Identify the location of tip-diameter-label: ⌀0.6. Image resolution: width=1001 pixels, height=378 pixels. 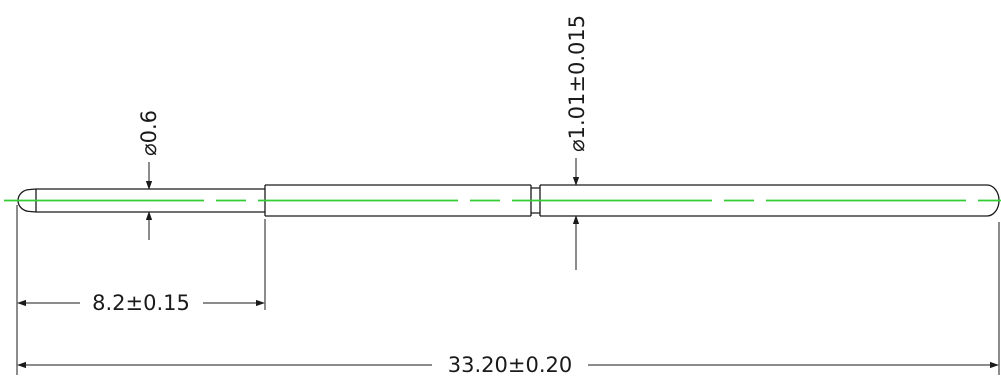
(149, 133).